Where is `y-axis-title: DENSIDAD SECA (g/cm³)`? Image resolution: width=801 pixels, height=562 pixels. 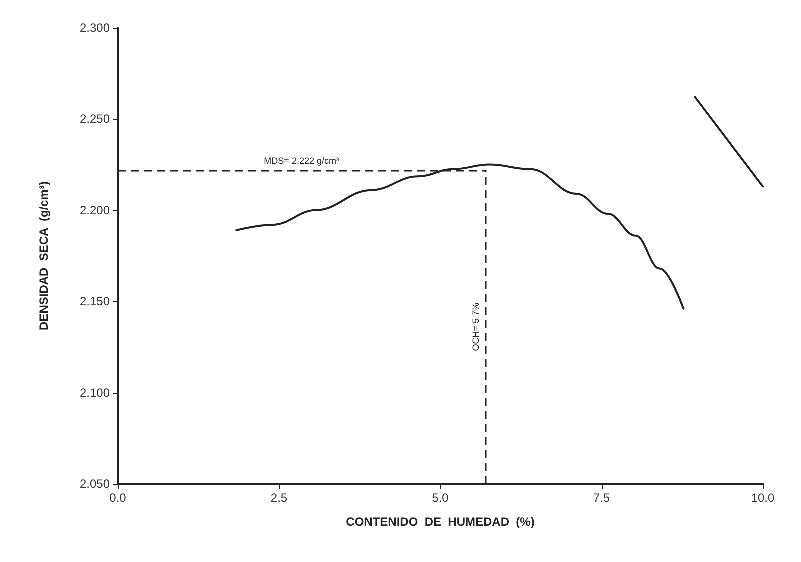
y-axis-title: DENSIDAD SECA (g/cm³) is located at coordinates (44, 256).